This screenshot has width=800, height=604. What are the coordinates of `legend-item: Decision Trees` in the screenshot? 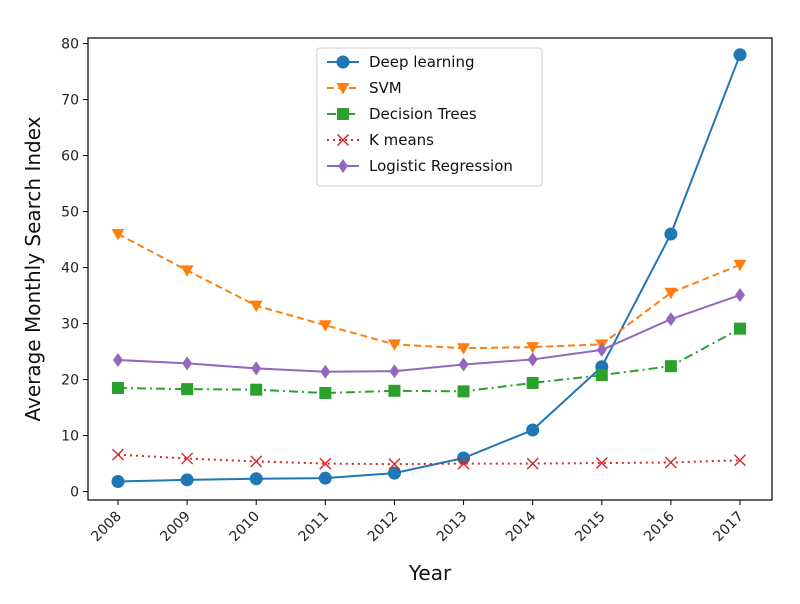 It's located at (402, 114).